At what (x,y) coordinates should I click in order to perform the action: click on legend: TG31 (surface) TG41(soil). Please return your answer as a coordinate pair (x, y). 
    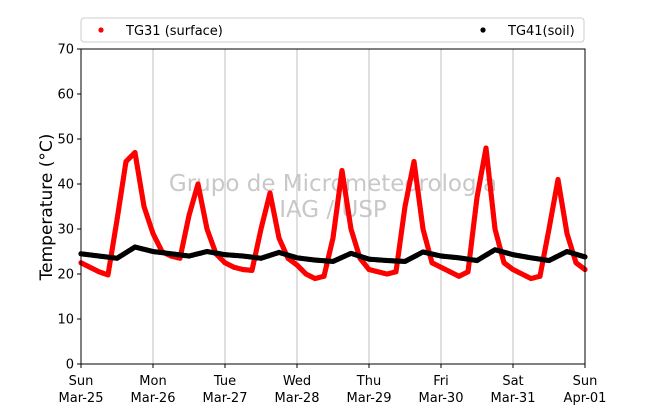
    Looking at the image, I should click on (332, 30).